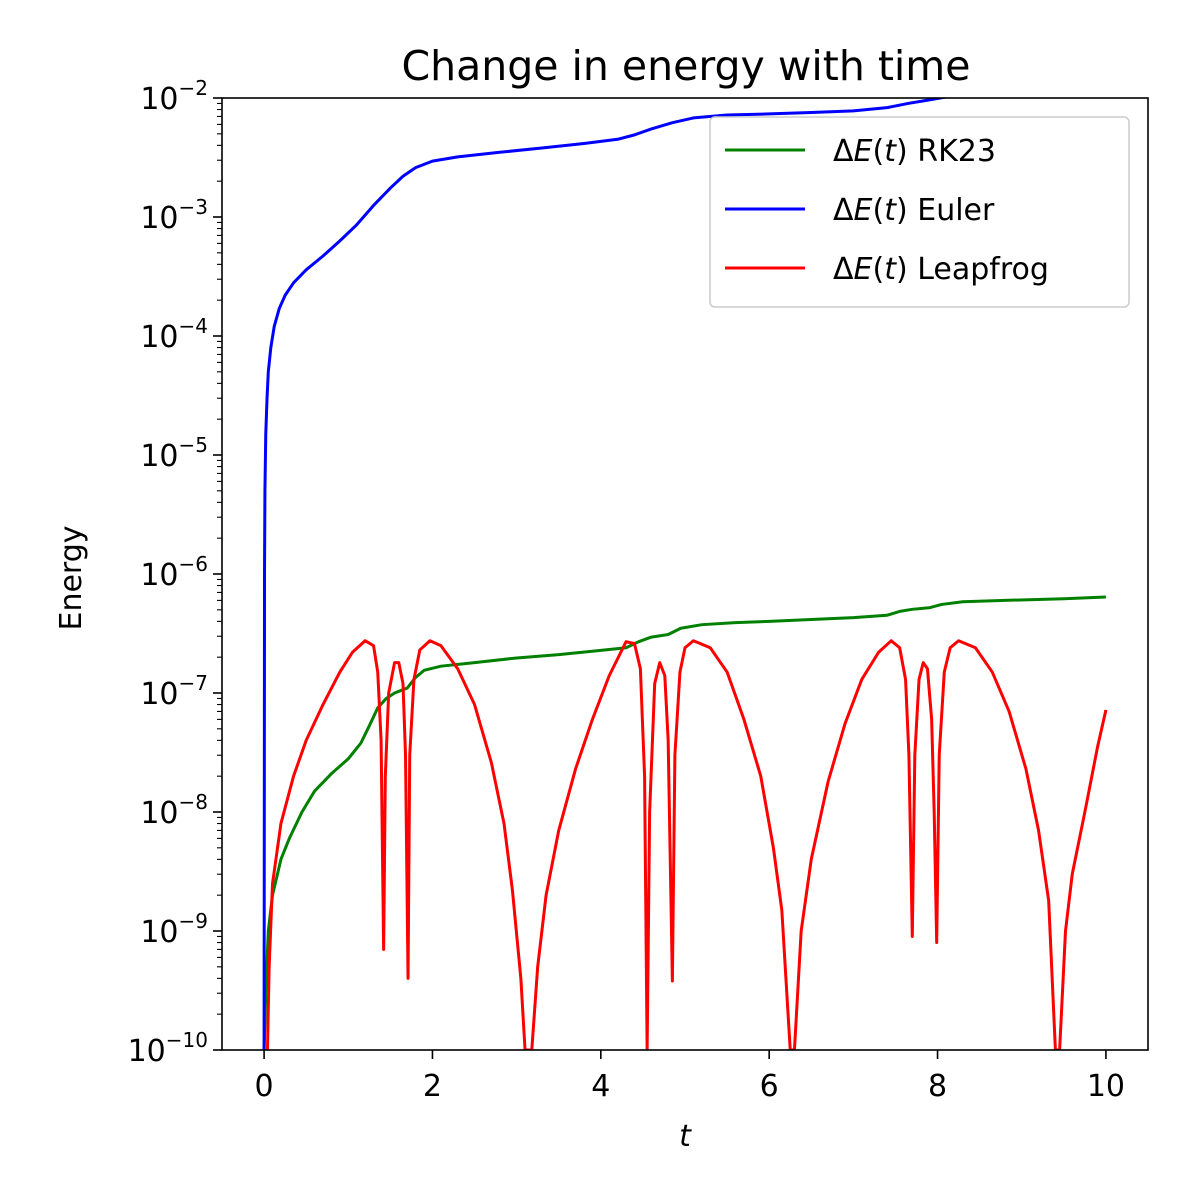  Describe the element at coordinates (174, 929) in the screenshot. I see `y-tick-label: 10⁻⁹` at that location.